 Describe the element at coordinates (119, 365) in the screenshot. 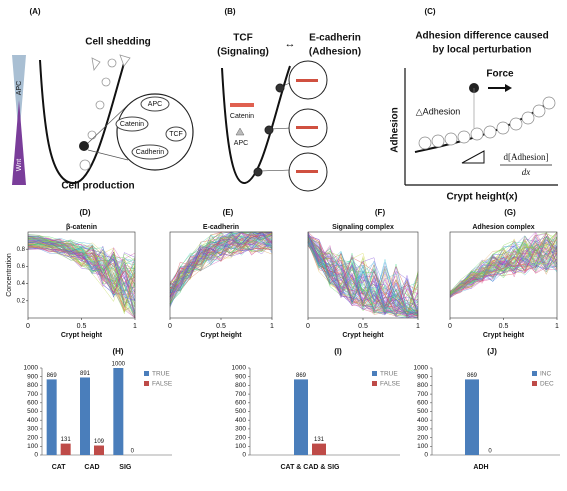

I see `data-label: 1000` at that location.